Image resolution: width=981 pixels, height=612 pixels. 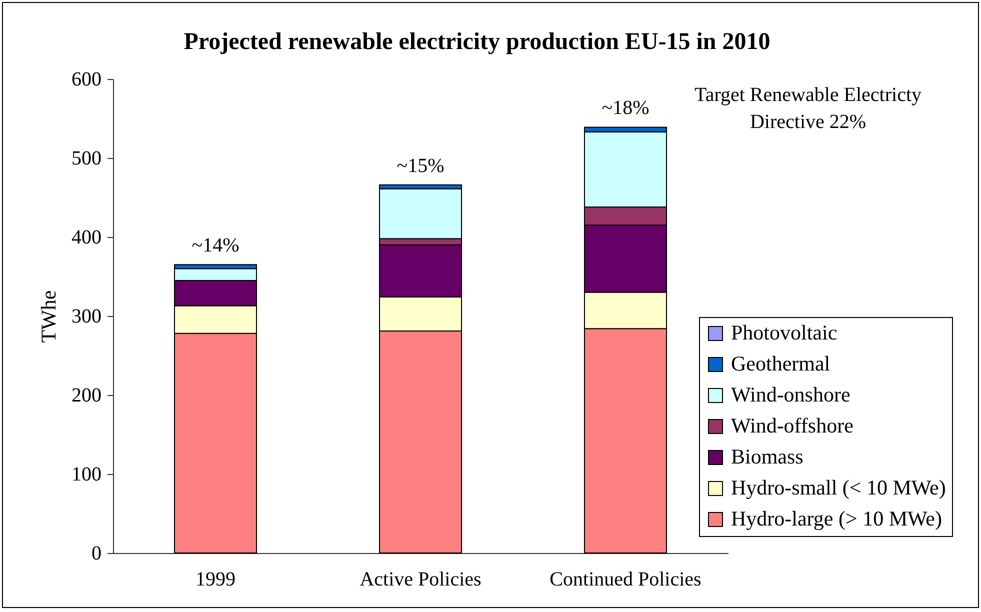 I want to click on legend-label: Wind-offshore, so click(x=792, y=426).